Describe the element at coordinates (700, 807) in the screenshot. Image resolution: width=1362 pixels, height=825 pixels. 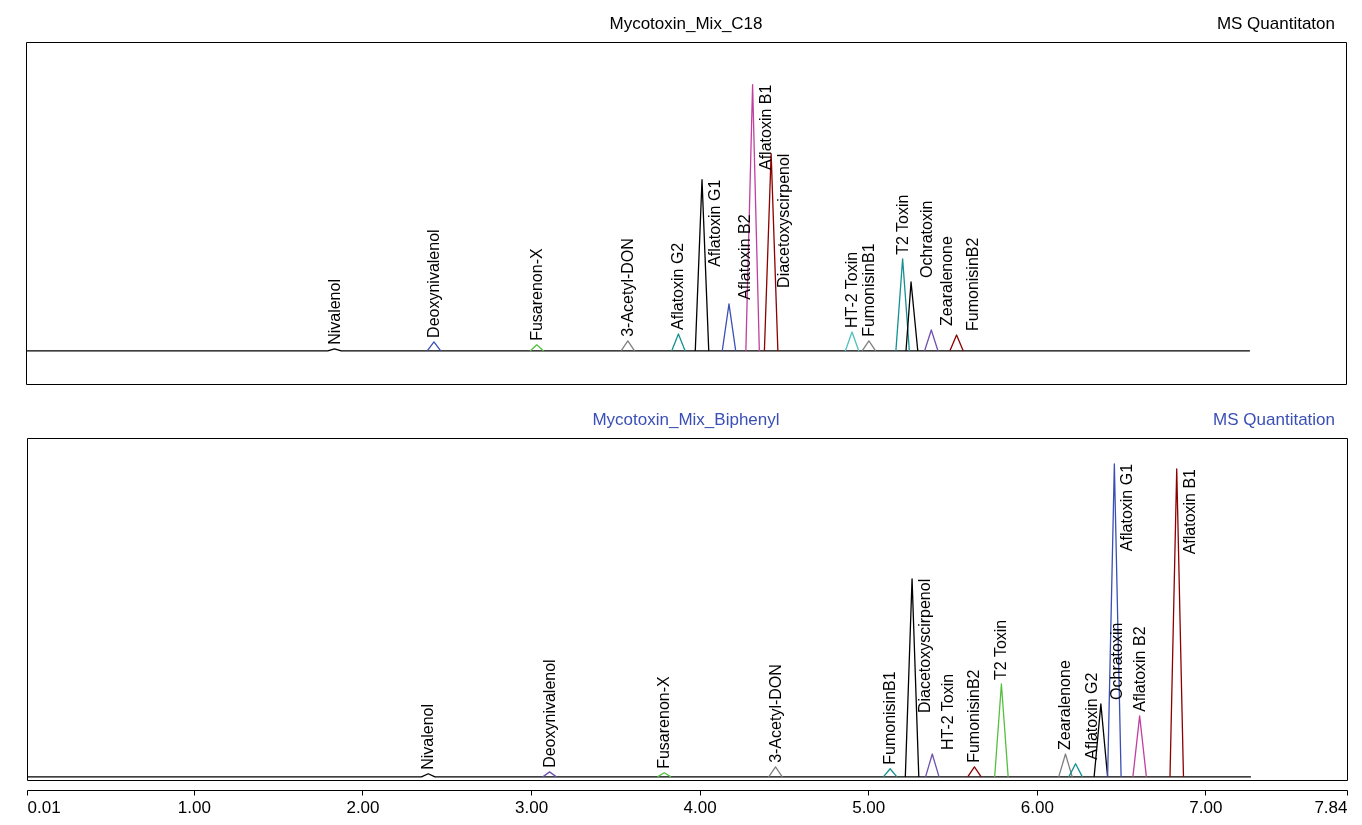
I see `x-tick-label: 4.00` at that location.